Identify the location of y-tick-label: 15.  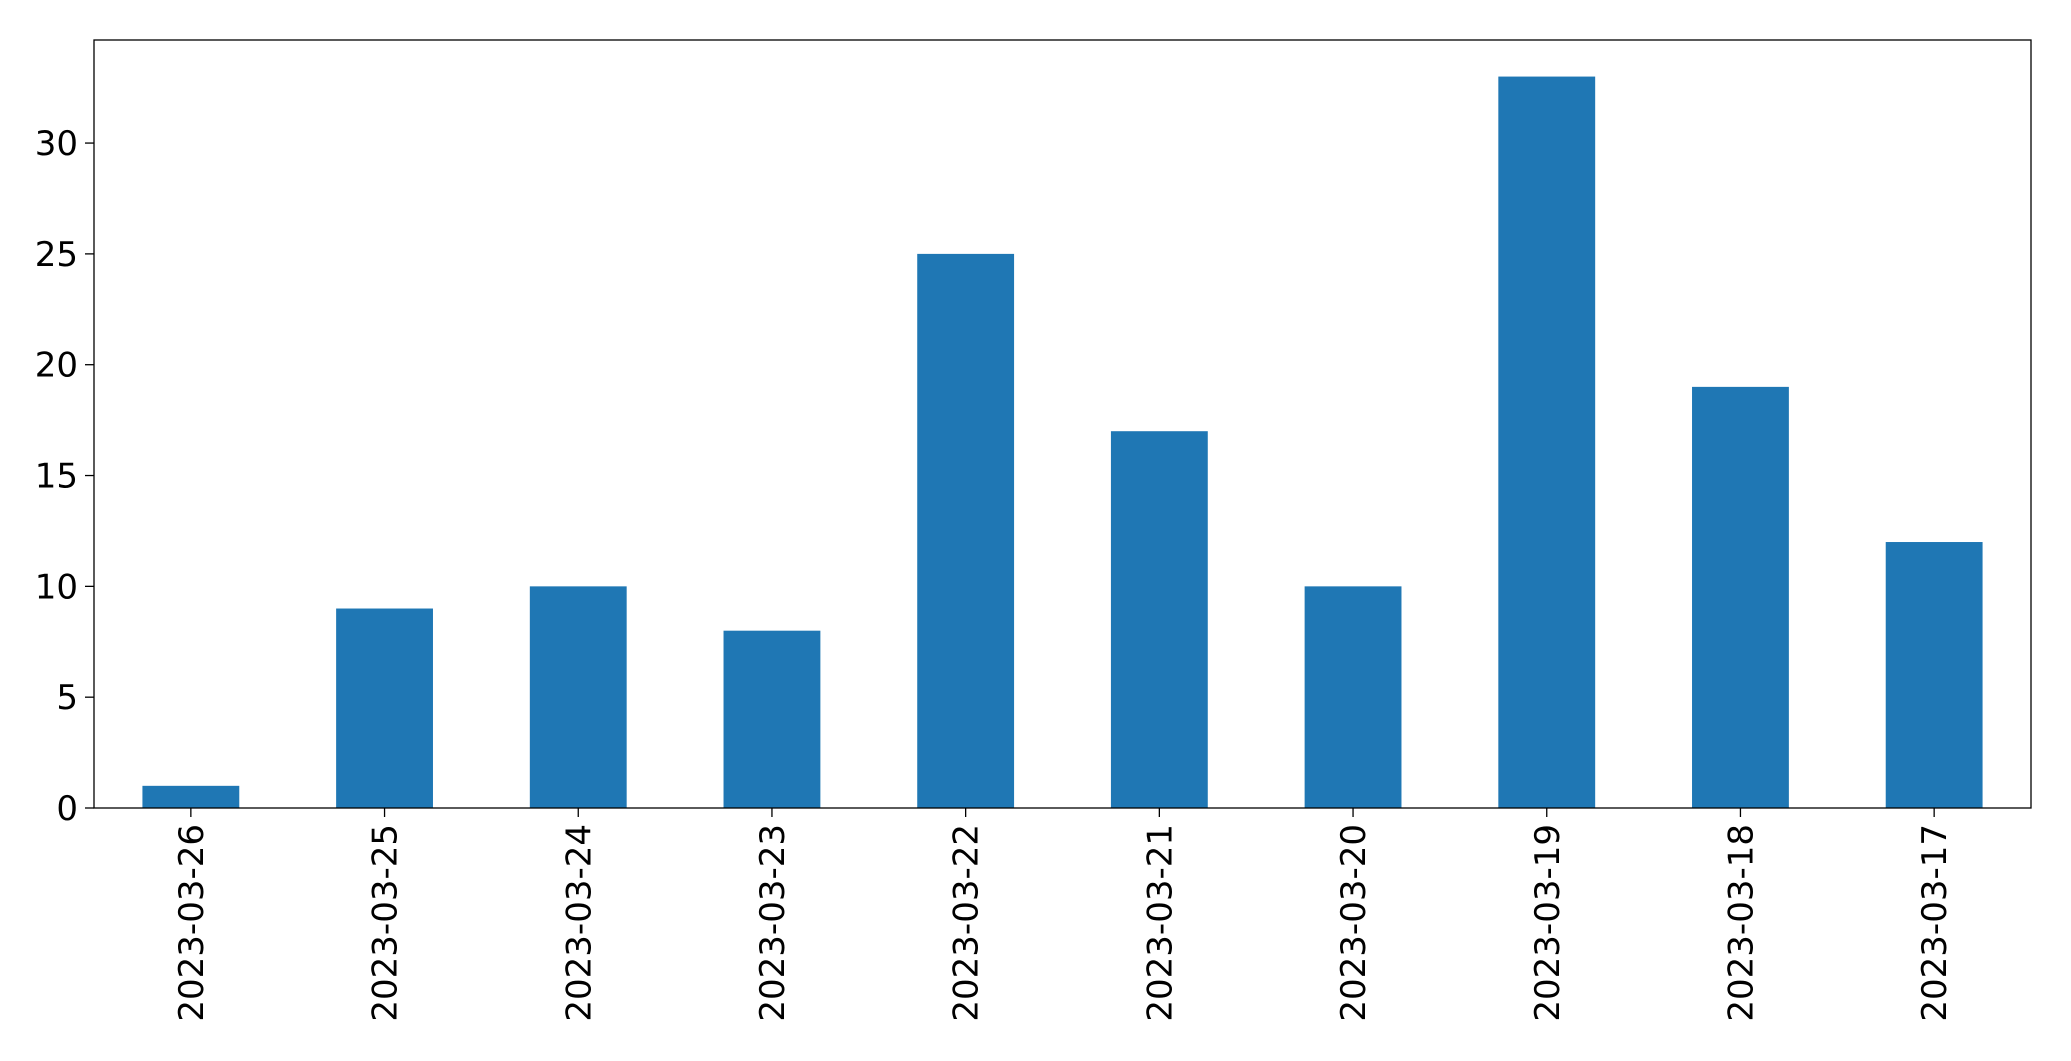
(56, 477).